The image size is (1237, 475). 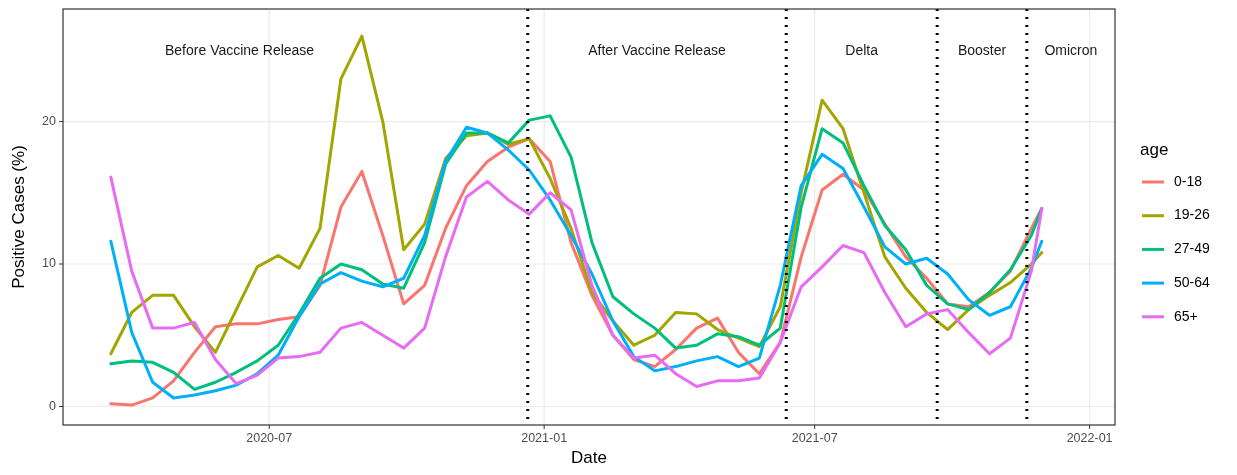 I want to click on x-tick-label: 2022-01, so click(x=1089, y=438).